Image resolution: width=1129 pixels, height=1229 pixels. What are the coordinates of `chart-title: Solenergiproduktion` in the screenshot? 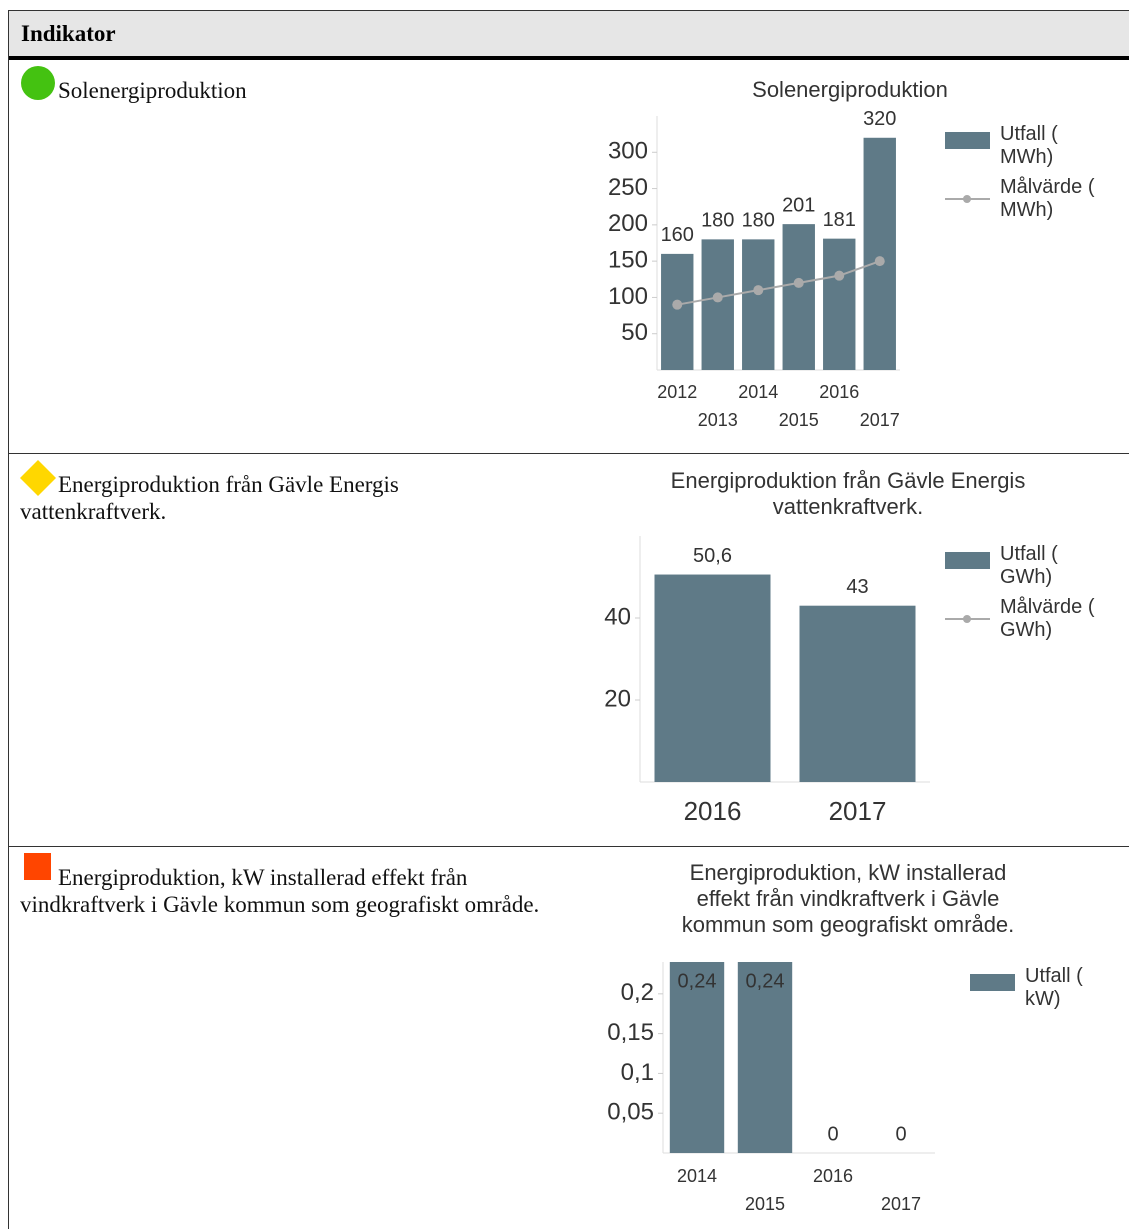 It's located at (850, 90).